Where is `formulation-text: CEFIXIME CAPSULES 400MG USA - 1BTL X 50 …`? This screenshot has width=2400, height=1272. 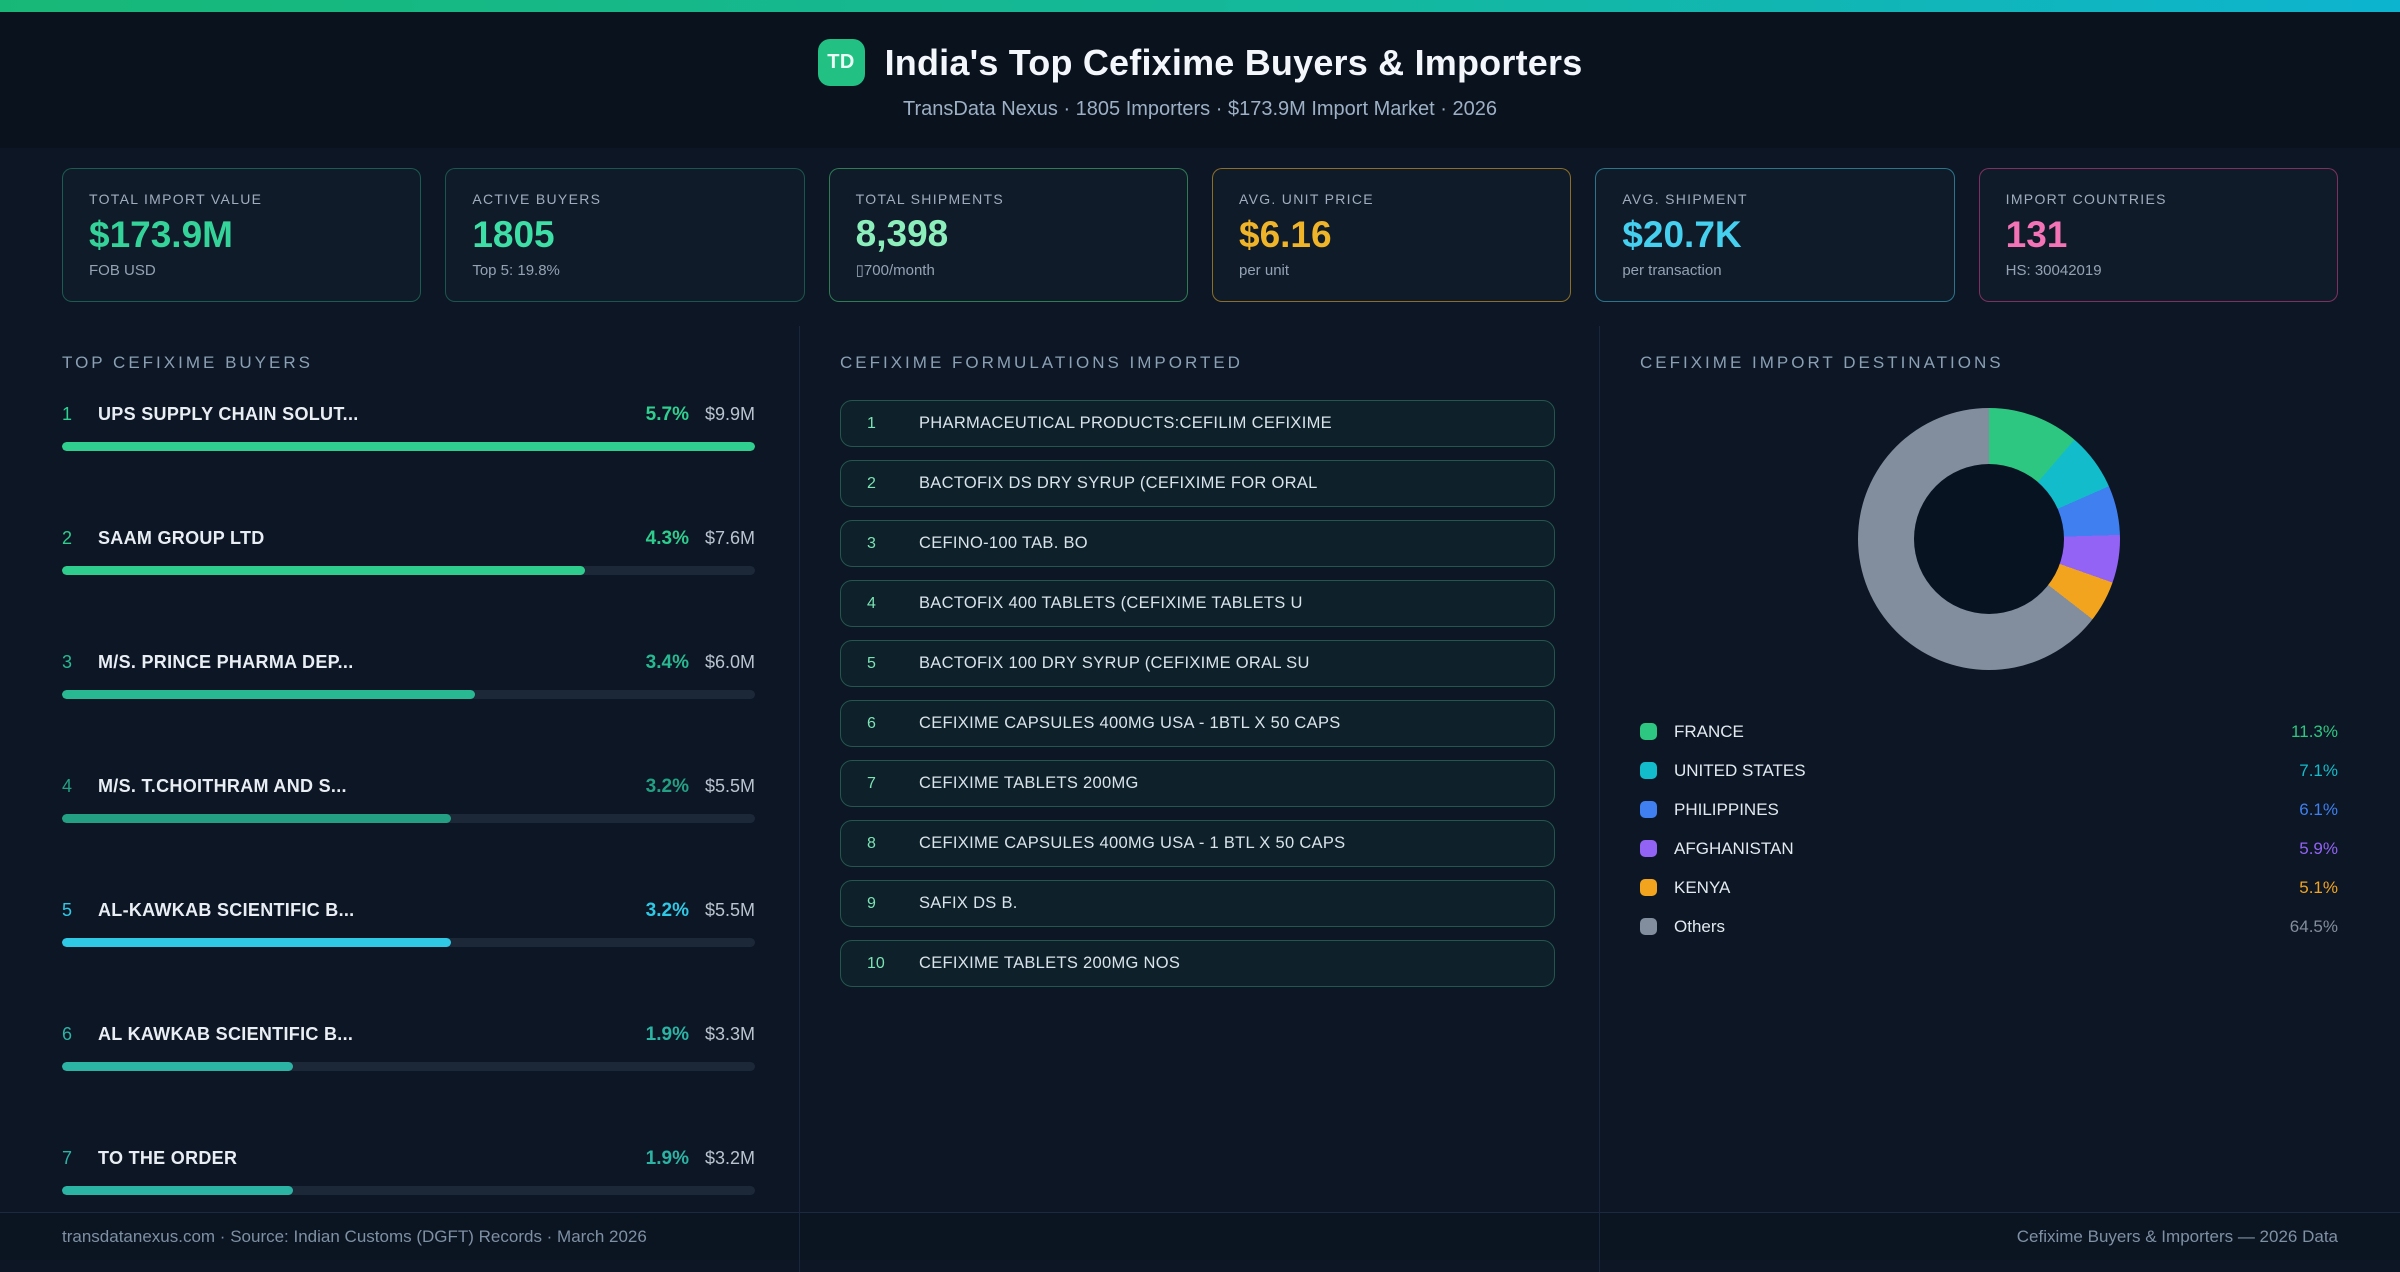 formulation-text: CEFIXIME CAPSULES 400MG USA - 1BTL X 50 … is located at coordinates (1130, 723).